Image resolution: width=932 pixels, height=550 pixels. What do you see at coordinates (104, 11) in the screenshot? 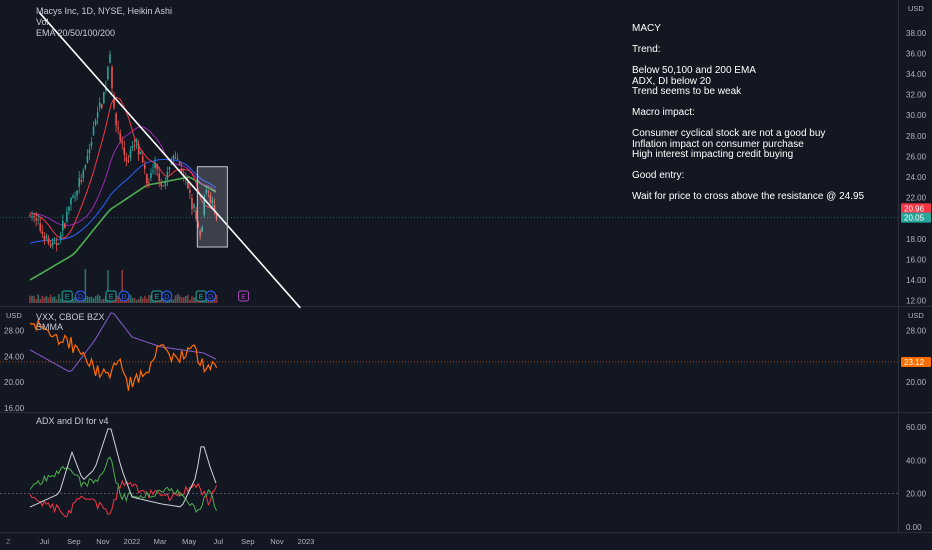
I see `chart-title: Macys Inc, 1D, NYSE, Heikin Ashi` at bounding box center [104, 11].